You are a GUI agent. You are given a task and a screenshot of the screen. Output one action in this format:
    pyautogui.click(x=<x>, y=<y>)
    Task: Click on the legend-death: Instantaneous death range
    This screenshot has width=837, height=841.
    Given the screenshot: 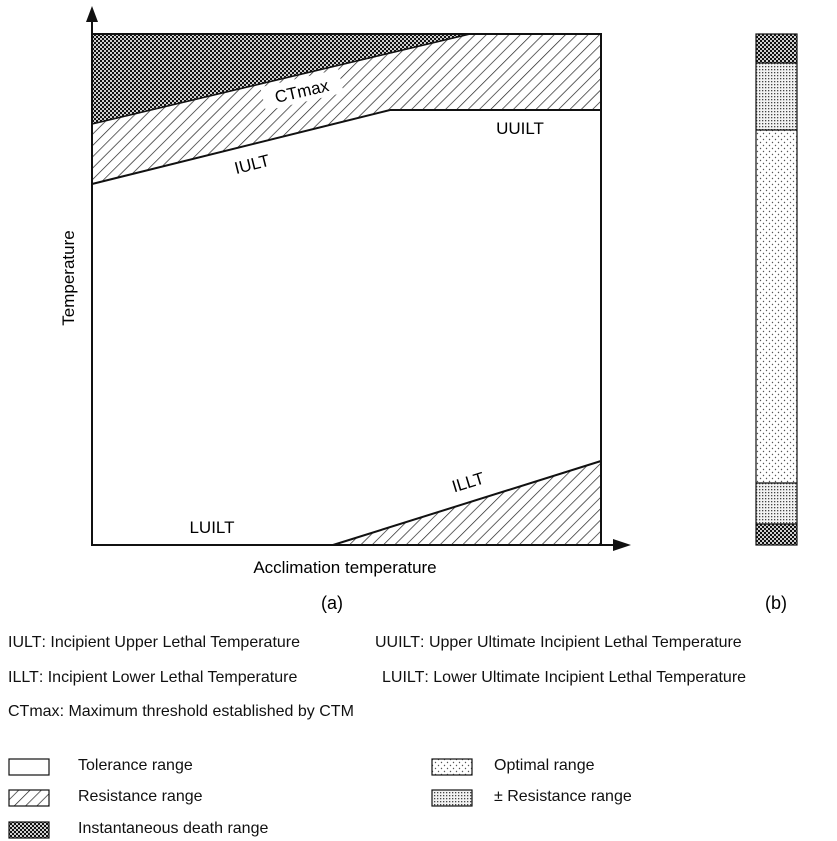 What is the action you would take?
    pyautogui.click(x=178, y=830)
    